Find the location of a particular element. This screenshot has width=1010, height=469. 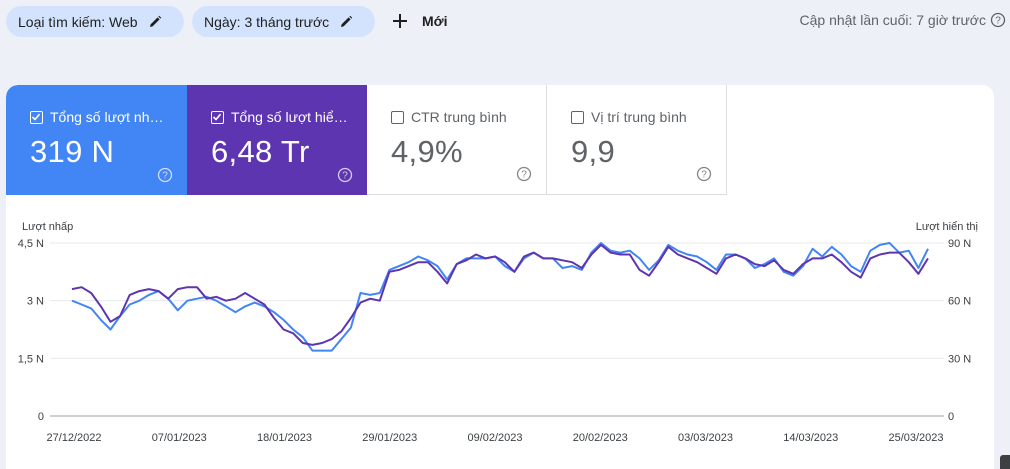

new-filter-button: Mới is located at coordinates (420, 21).